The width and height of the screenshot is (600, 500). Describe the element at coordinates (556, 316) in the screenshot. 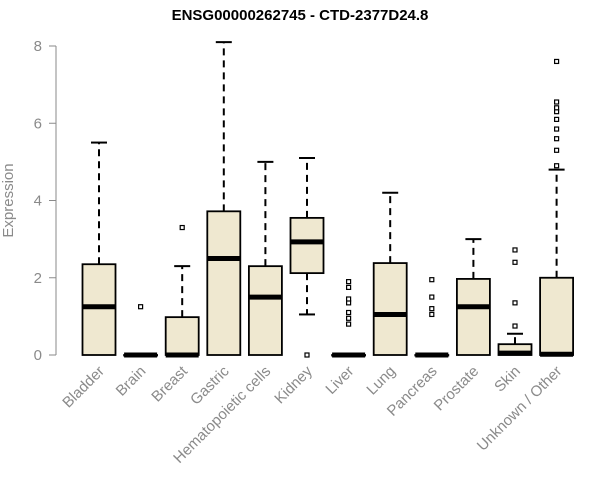

I see `box-unknown-other` at that location.